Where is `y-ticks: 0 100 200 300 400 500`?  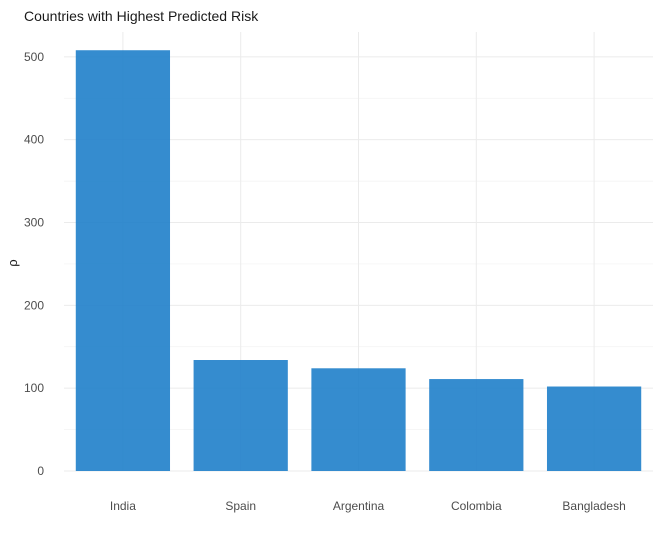 y-ticks: 0 100 200 300 400 500 is located at coordinates (34, 264).